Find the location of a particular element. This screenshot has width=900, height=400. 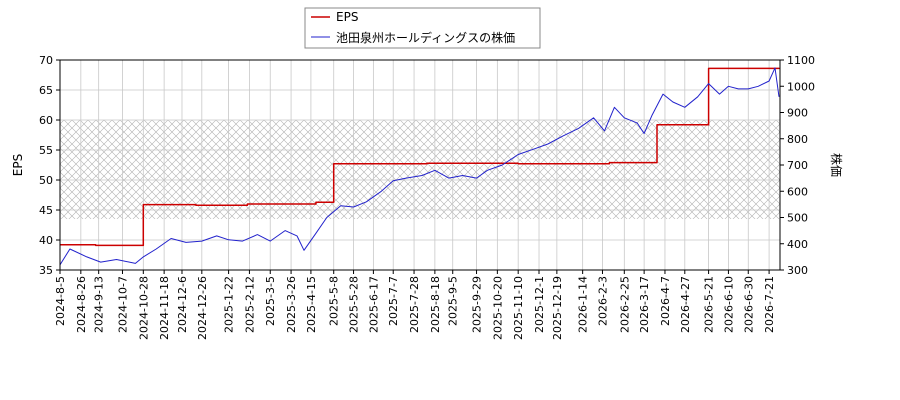

y-tick-label-right: 700 is located at coordinates (797, 165).